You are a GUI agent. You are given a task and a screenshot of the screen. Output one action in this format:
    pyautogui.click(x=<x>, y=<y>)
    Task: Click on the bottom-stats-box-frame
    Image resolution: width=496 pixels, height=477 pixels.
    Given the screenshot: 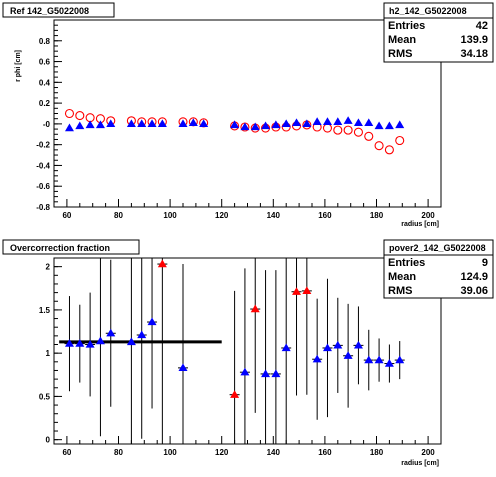 What is the action you would take?
    pyautogui.click(x=438, y=269)
    